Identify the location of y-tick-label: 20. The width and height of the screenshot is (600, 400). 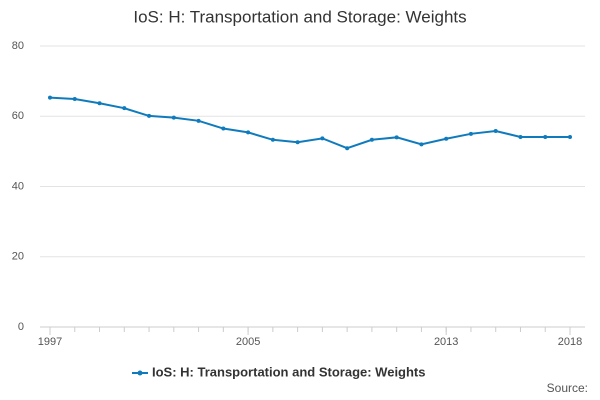
(18, 257).